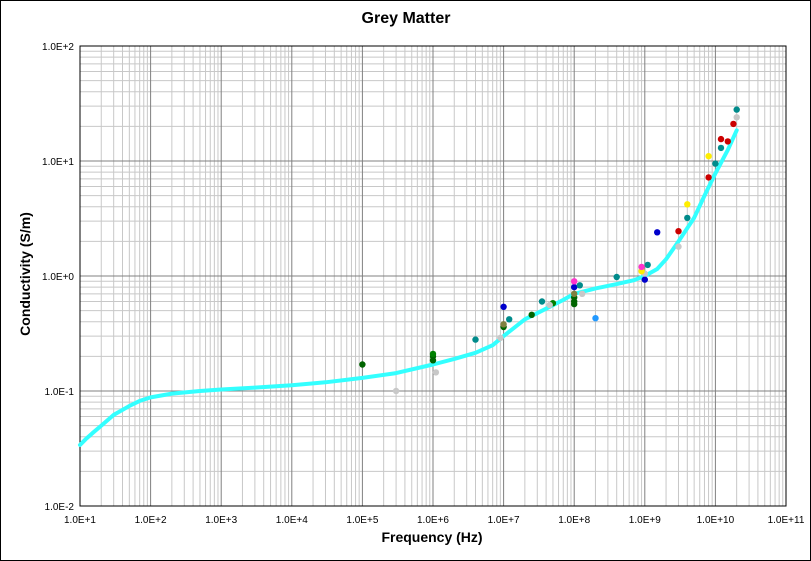 The width and height of the screenshot is (811, 561). I want to click on x-tick-label: 1.0E+9, so click(645, 520).